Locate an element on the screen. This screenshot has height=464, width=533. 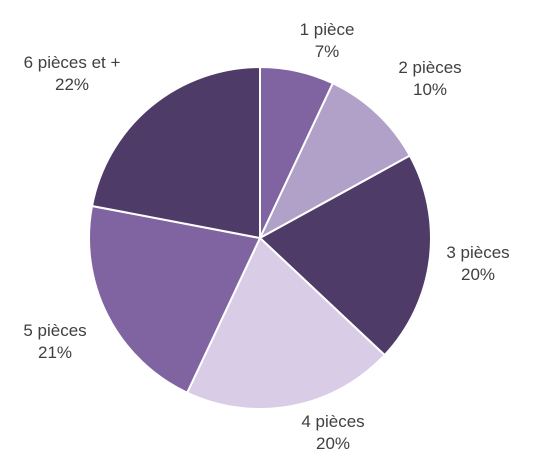
slice-label-4: 4 pièces is located at coordinates (332, 421).